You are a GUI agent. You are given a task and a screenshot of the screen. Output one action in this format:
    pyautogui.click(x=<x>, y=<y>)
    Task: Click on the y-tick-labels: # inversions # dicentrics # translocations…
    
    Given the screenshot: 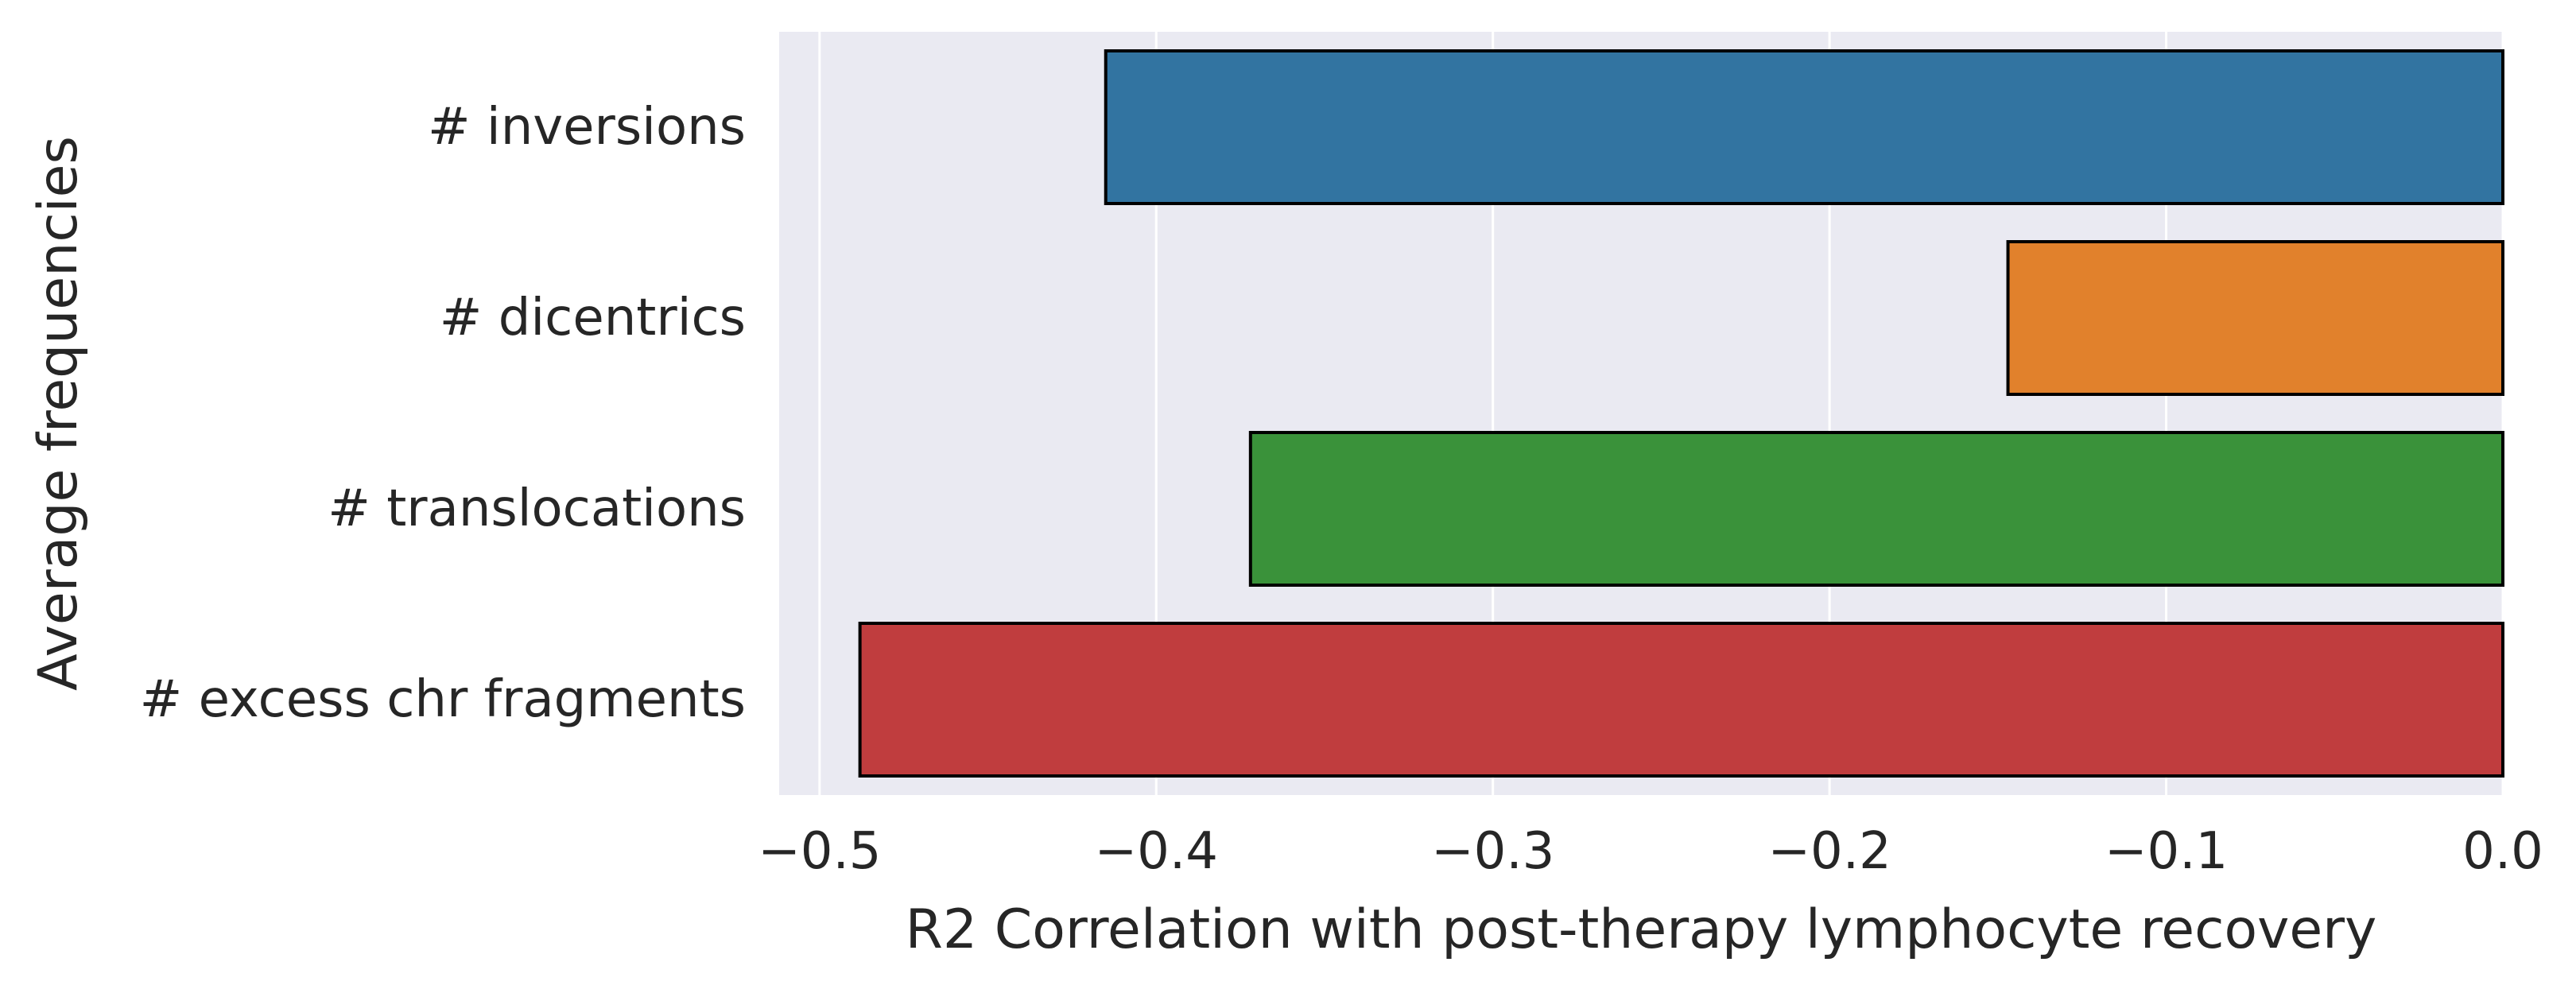 What is the action you would take?
    pyautogui.click(x=443, y=413)
    